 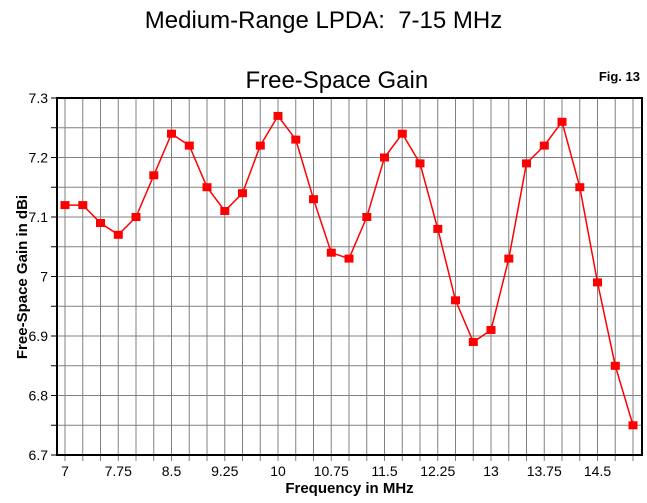 I want to click on x-tick-label: 9.25, so click(x=224, y=471).